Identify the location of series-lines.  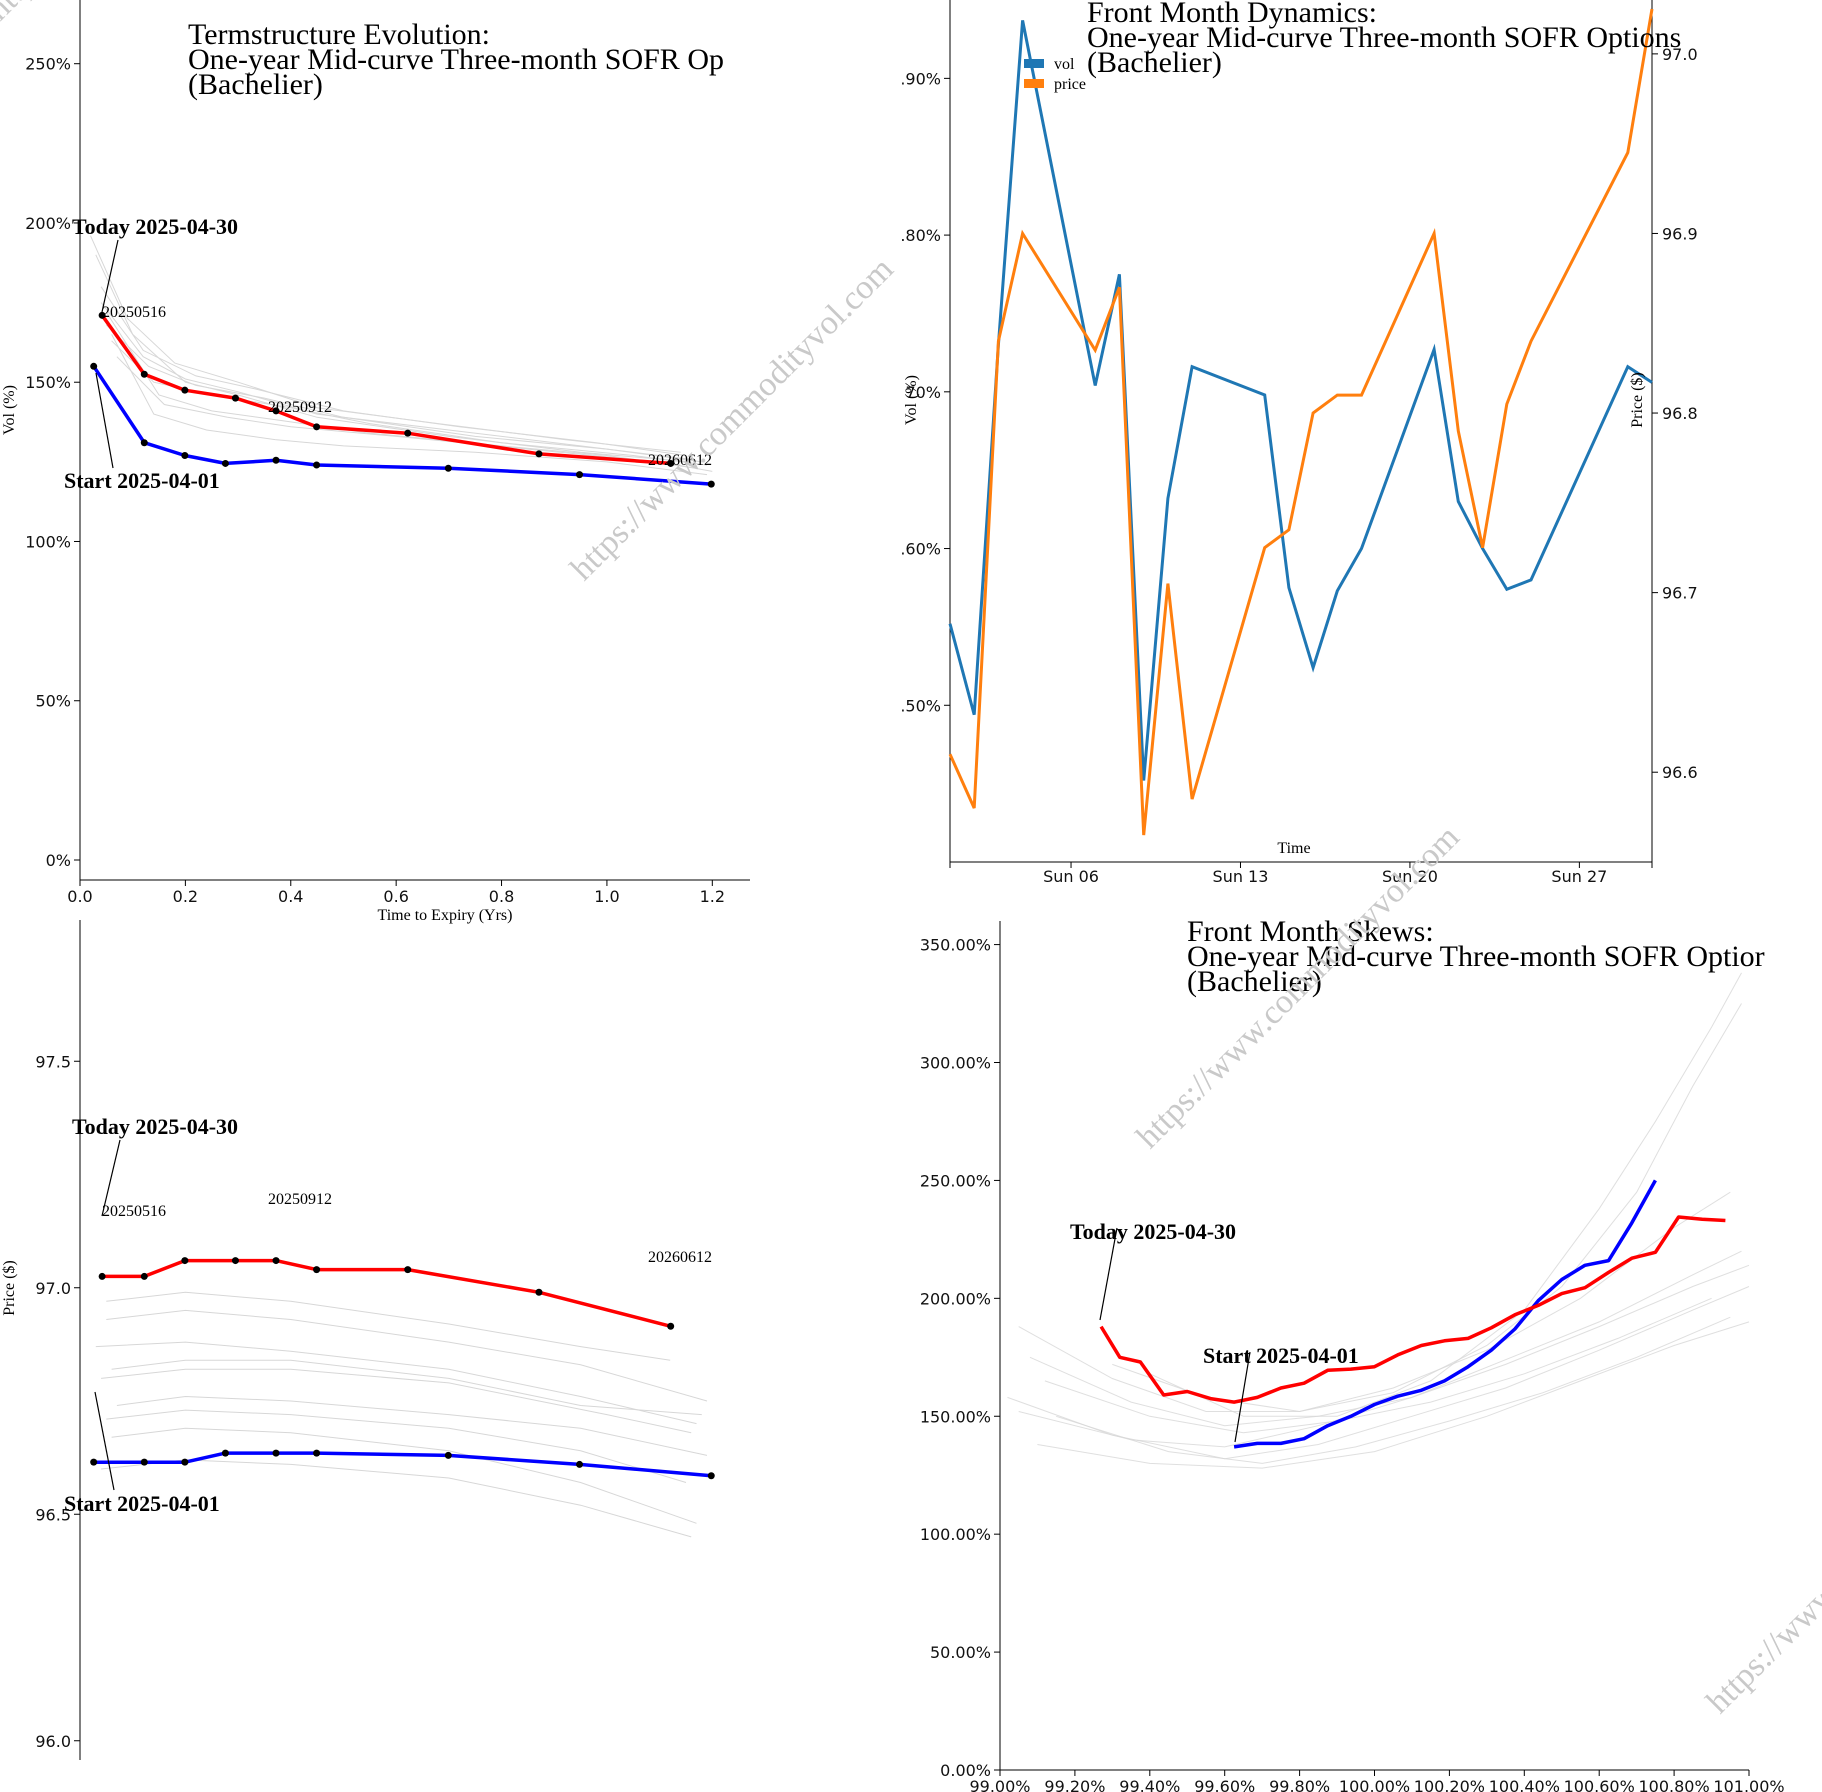
(402, 399).